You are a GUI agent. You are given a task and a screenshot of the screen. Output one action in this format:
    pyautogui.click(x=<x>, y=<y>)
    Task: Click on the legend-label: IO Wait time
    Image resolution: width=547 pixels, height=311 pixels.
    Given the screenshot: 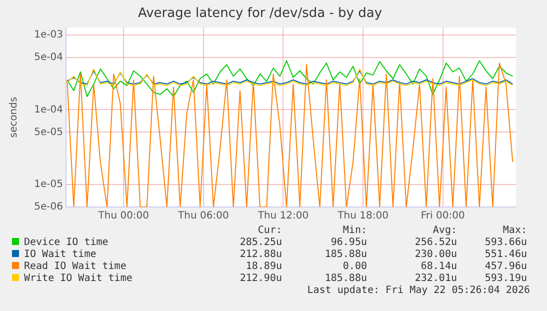 What is the action you would take?
    pyautogui.click(x=60, y=254)
    